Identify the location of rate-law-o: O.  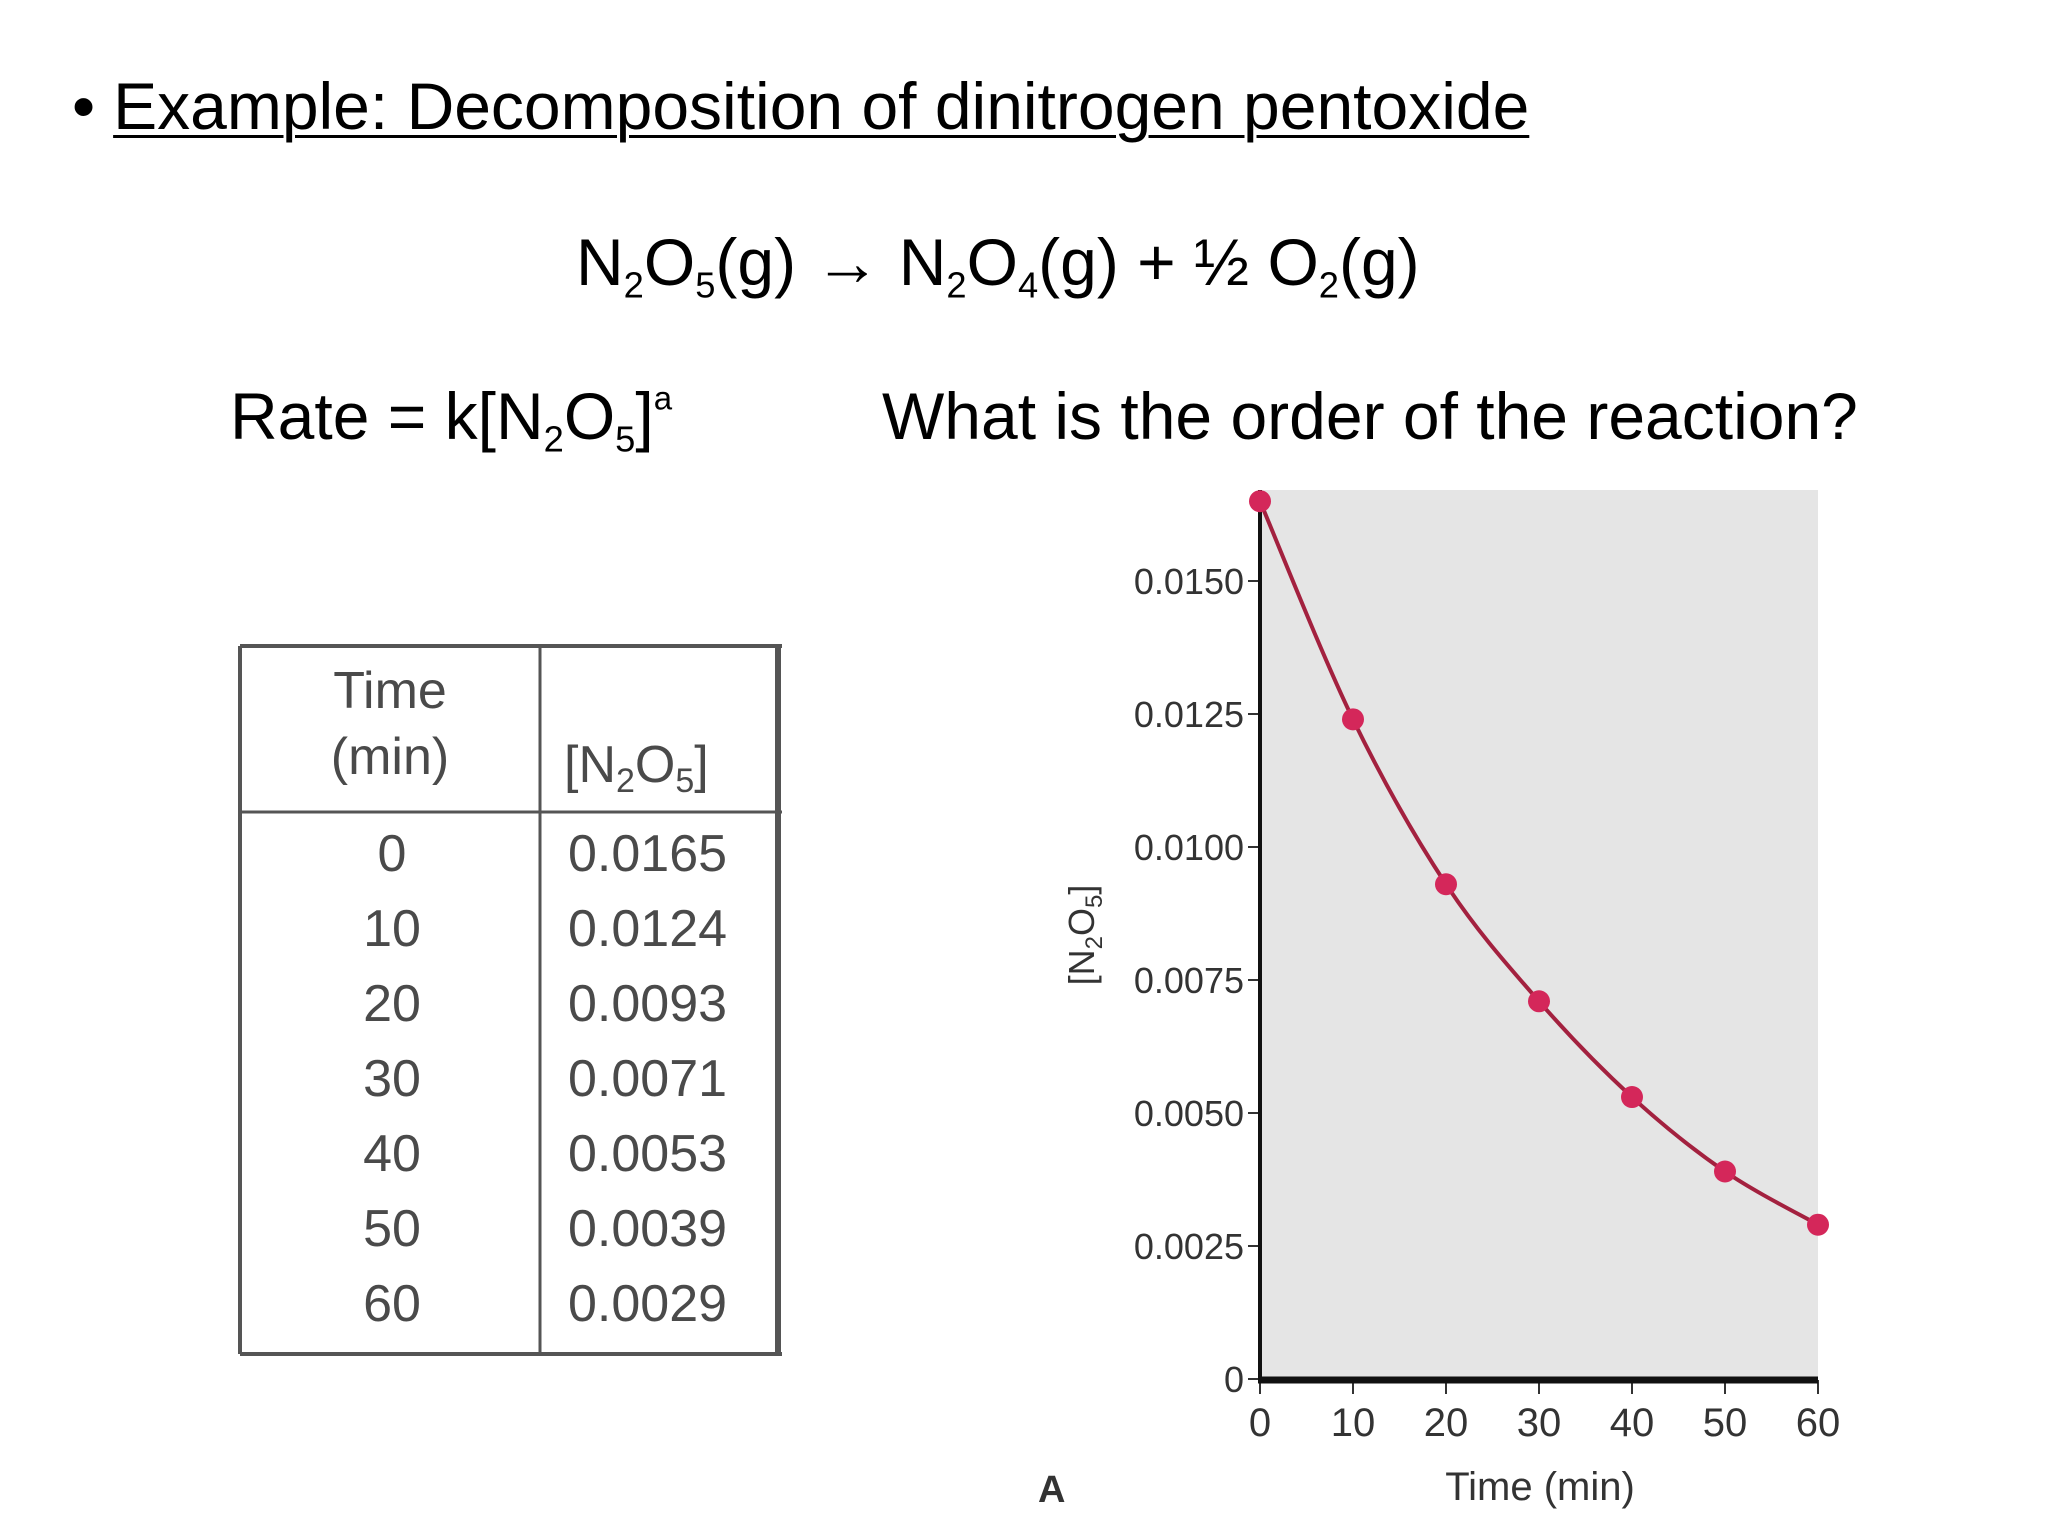
(589, 416).